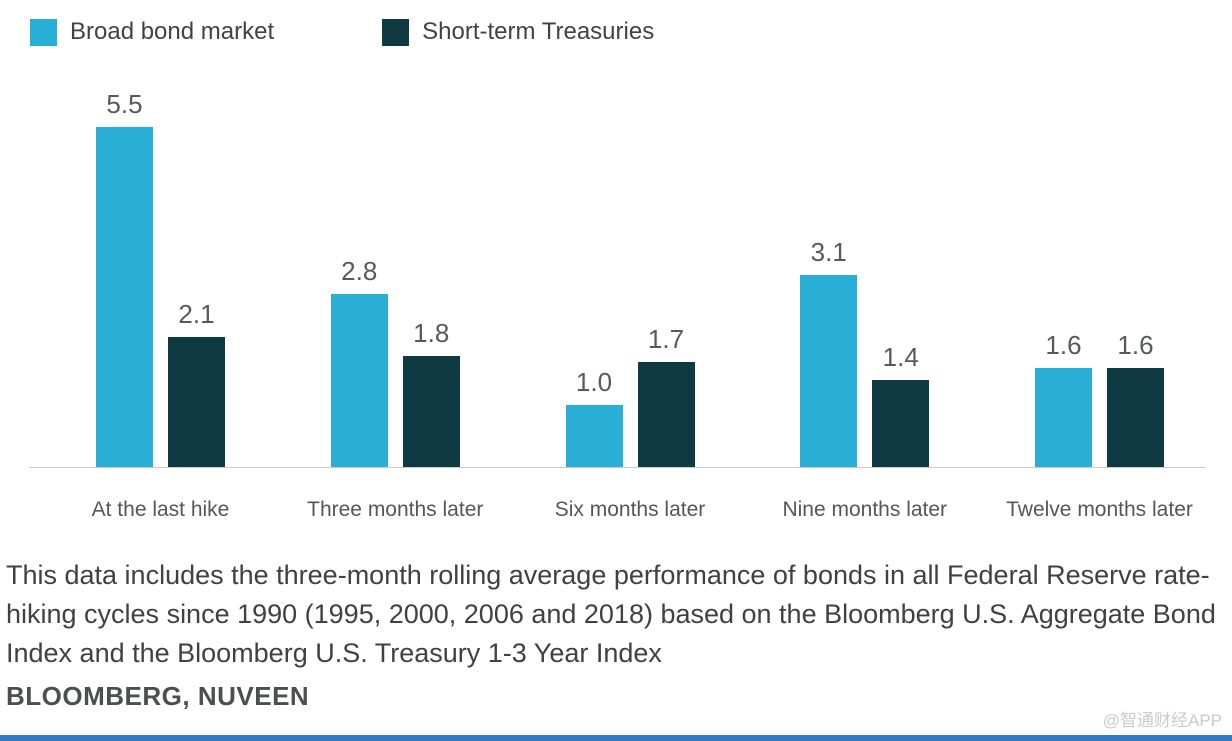  I want to click on bar-column: 5.5, so click(124, 278).